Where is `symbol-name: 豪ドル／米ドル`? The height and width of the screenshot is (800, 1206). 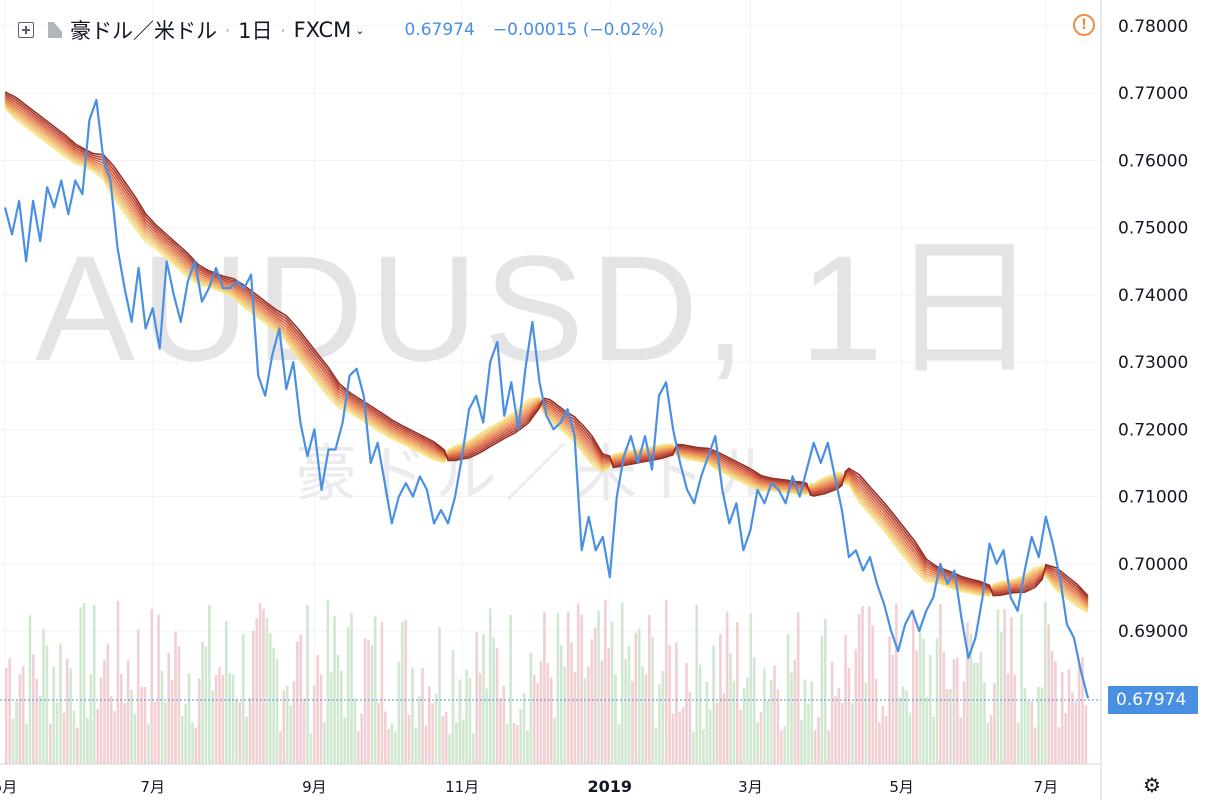
symbol-name: 豪ドル／米ドル is located at coordinates (143, 31).